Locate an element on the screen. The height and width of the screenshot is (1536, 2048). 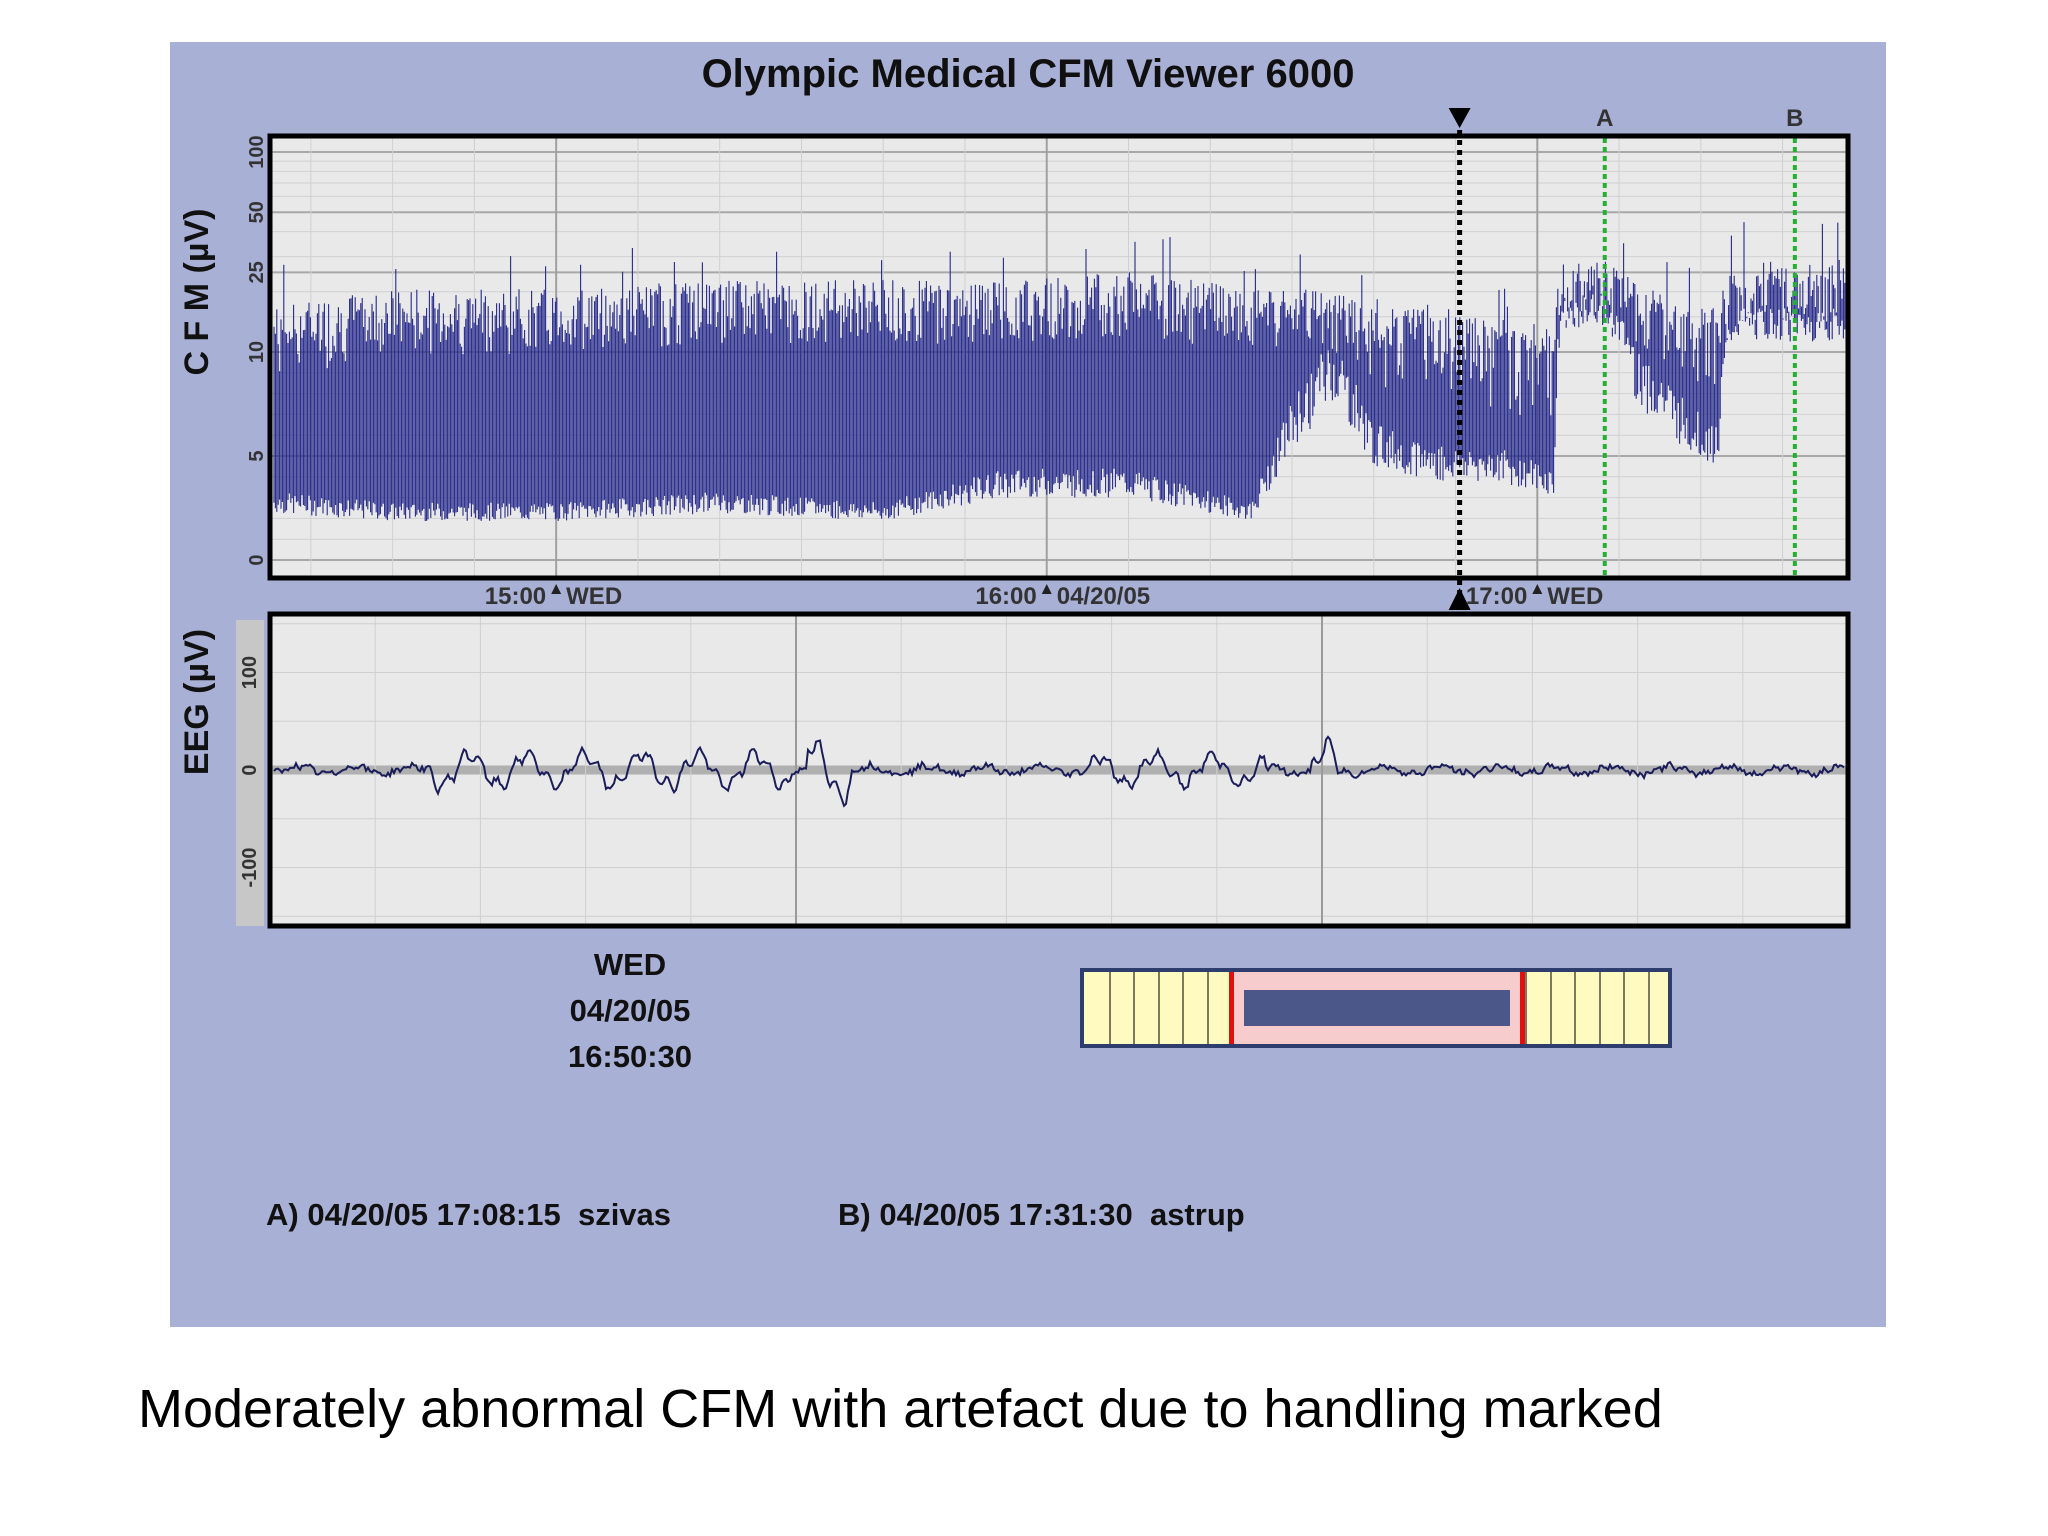
timeline-scroll-thumb is located at coordinates (1377, 1008).